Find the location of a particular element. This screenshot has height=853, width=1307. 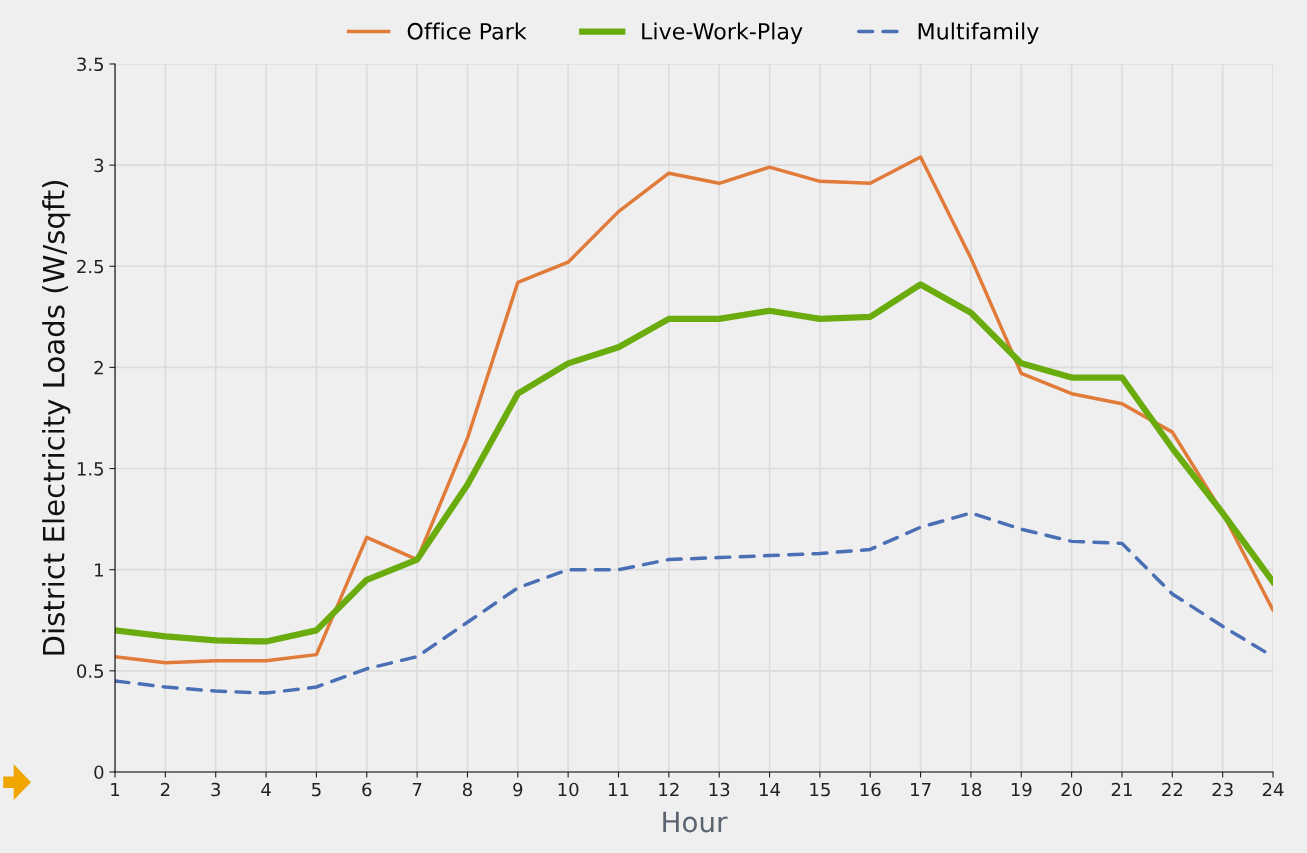

x-tick-label: 19 is located at coordinates (1021, 789).